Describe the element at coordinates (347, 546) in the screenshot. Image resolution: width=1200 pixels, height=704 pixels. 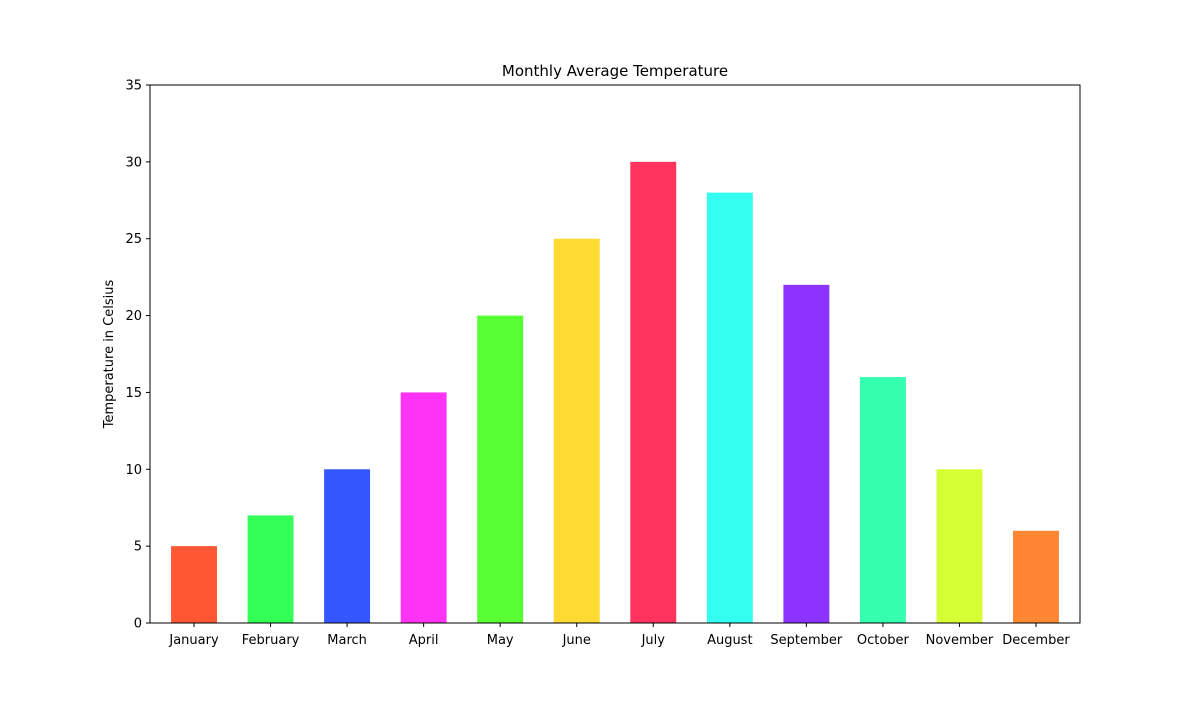
I see `bar-march` at that location.